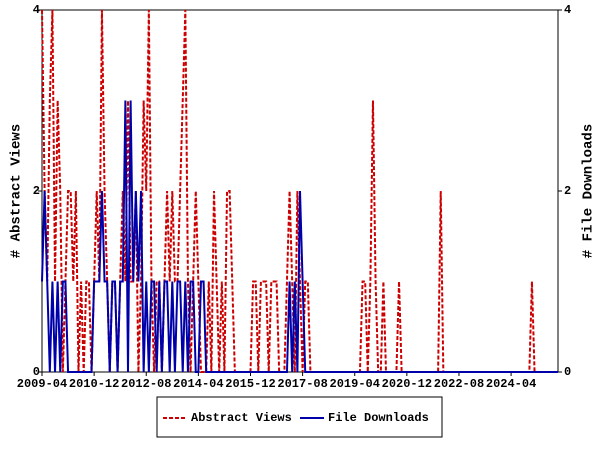  Describe the element at coordinates (567, 372) in the screenshot. I see `y2-tick-label: 0` at that location.